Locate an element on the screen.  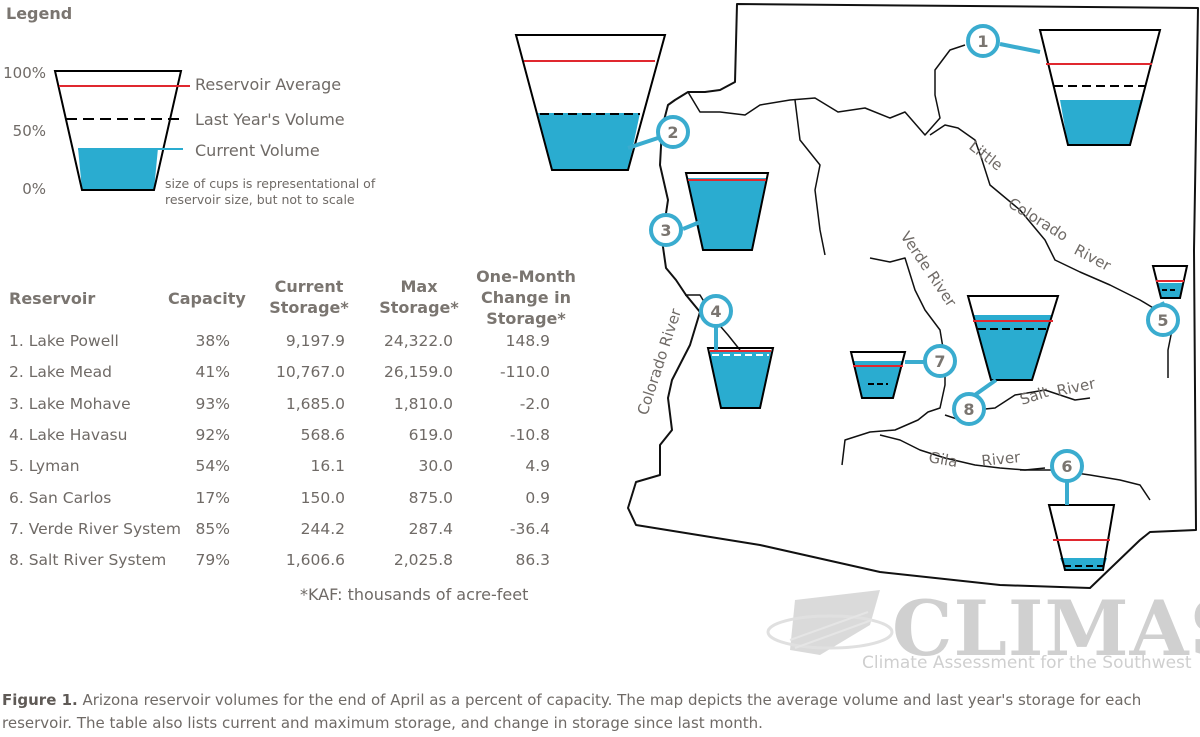
cell-capacity: 17% is located at coordinates (212, 497).